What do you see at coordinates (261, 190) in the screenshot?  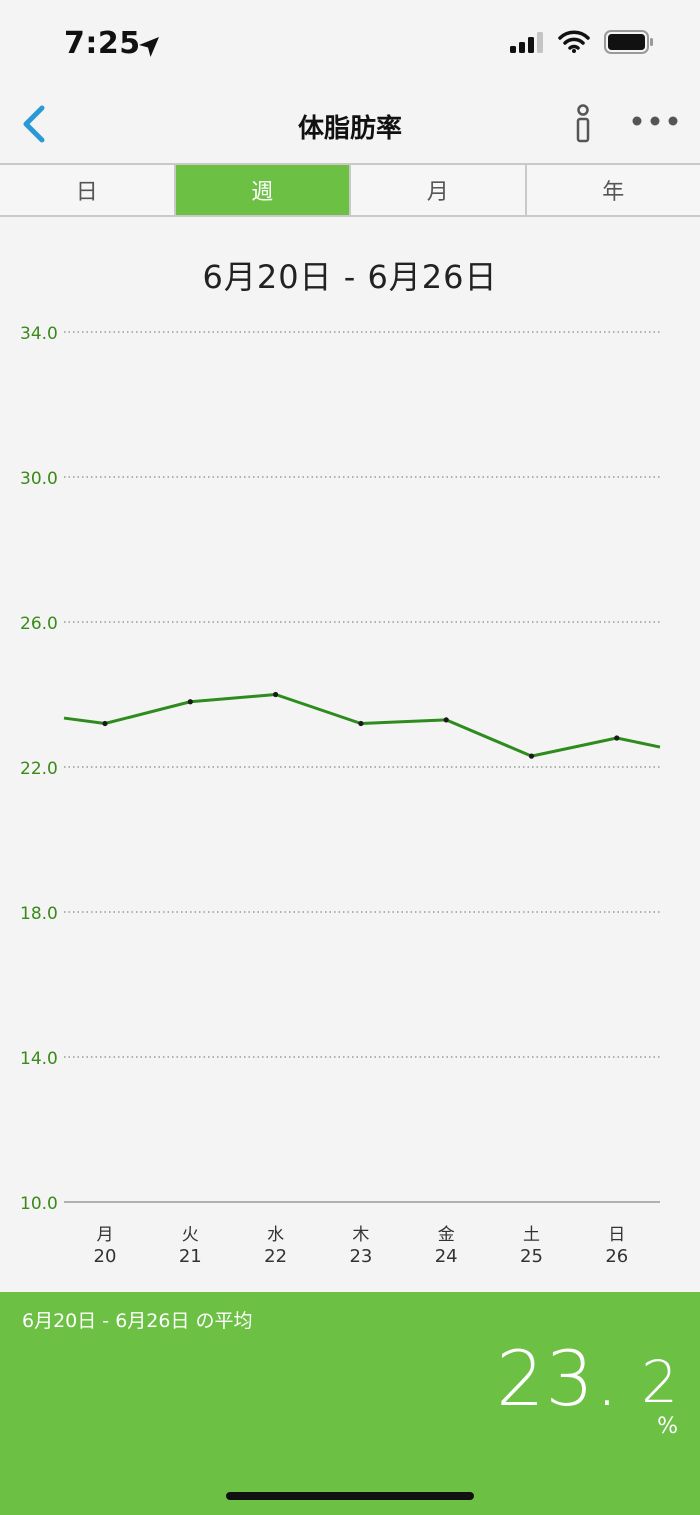 I see `tab-week: 週` at bounding box center [261, 190].